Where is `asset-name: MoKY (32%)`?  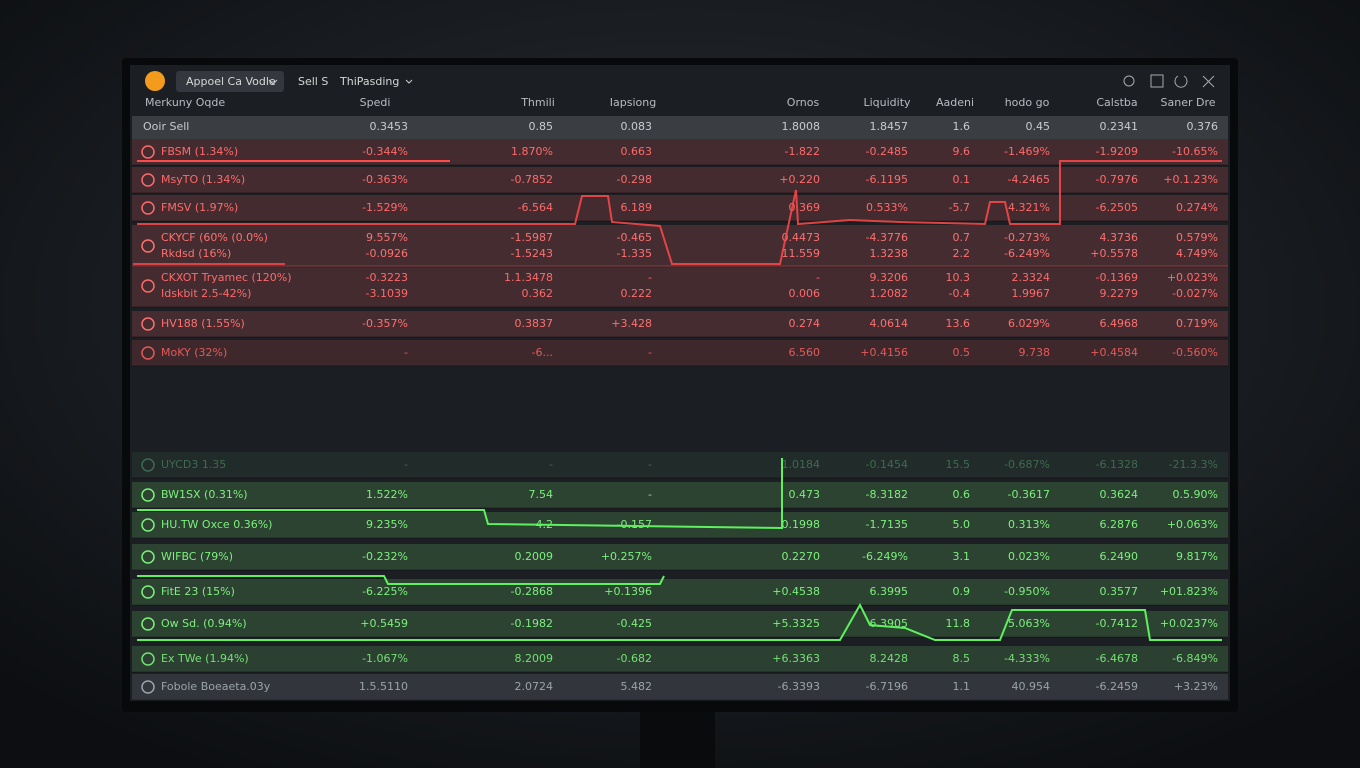 asset-name: MoKY (32%) is located at coordinates (194, 352).